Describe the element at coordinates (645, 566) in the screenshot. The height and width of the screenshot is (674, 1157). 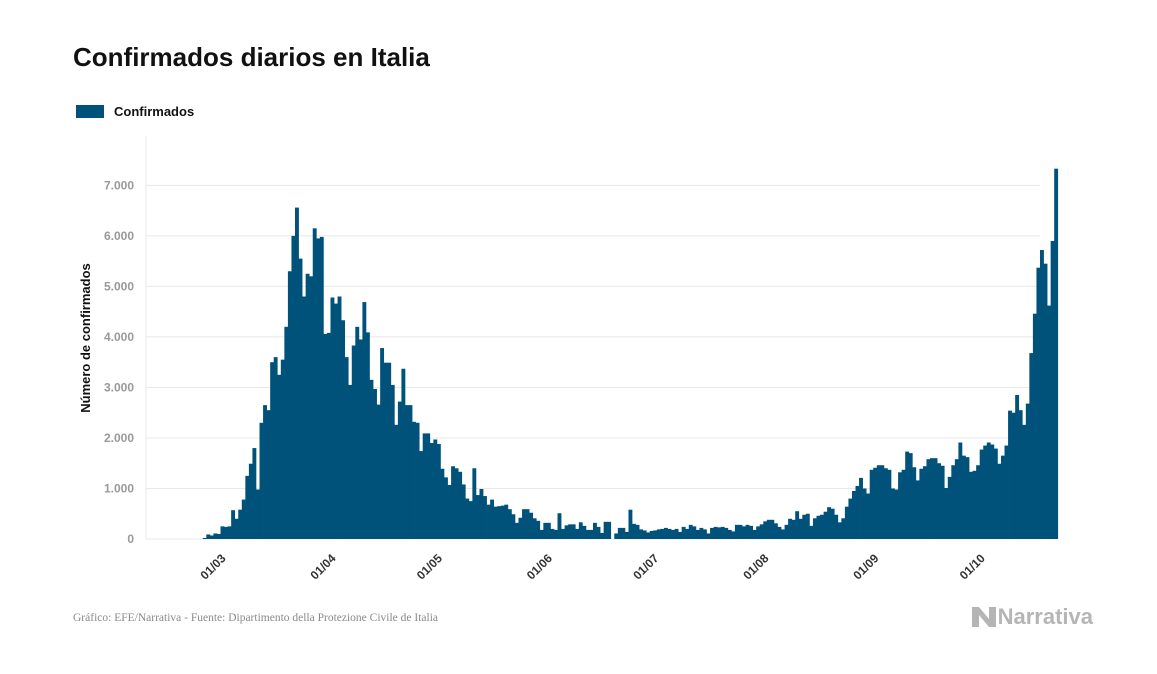
I see `x-tick-label: 01/07` at that location.